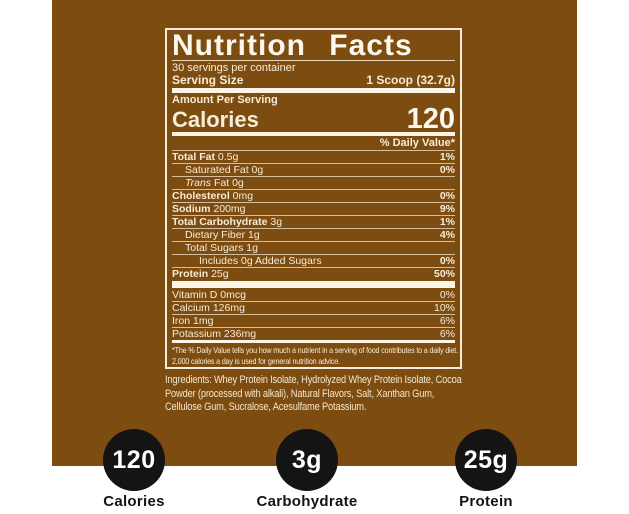  Describe the element at coordinates (313, 46) in the screenshot. I see `nutrition-facts-title: Nutrition Facts` at that location.